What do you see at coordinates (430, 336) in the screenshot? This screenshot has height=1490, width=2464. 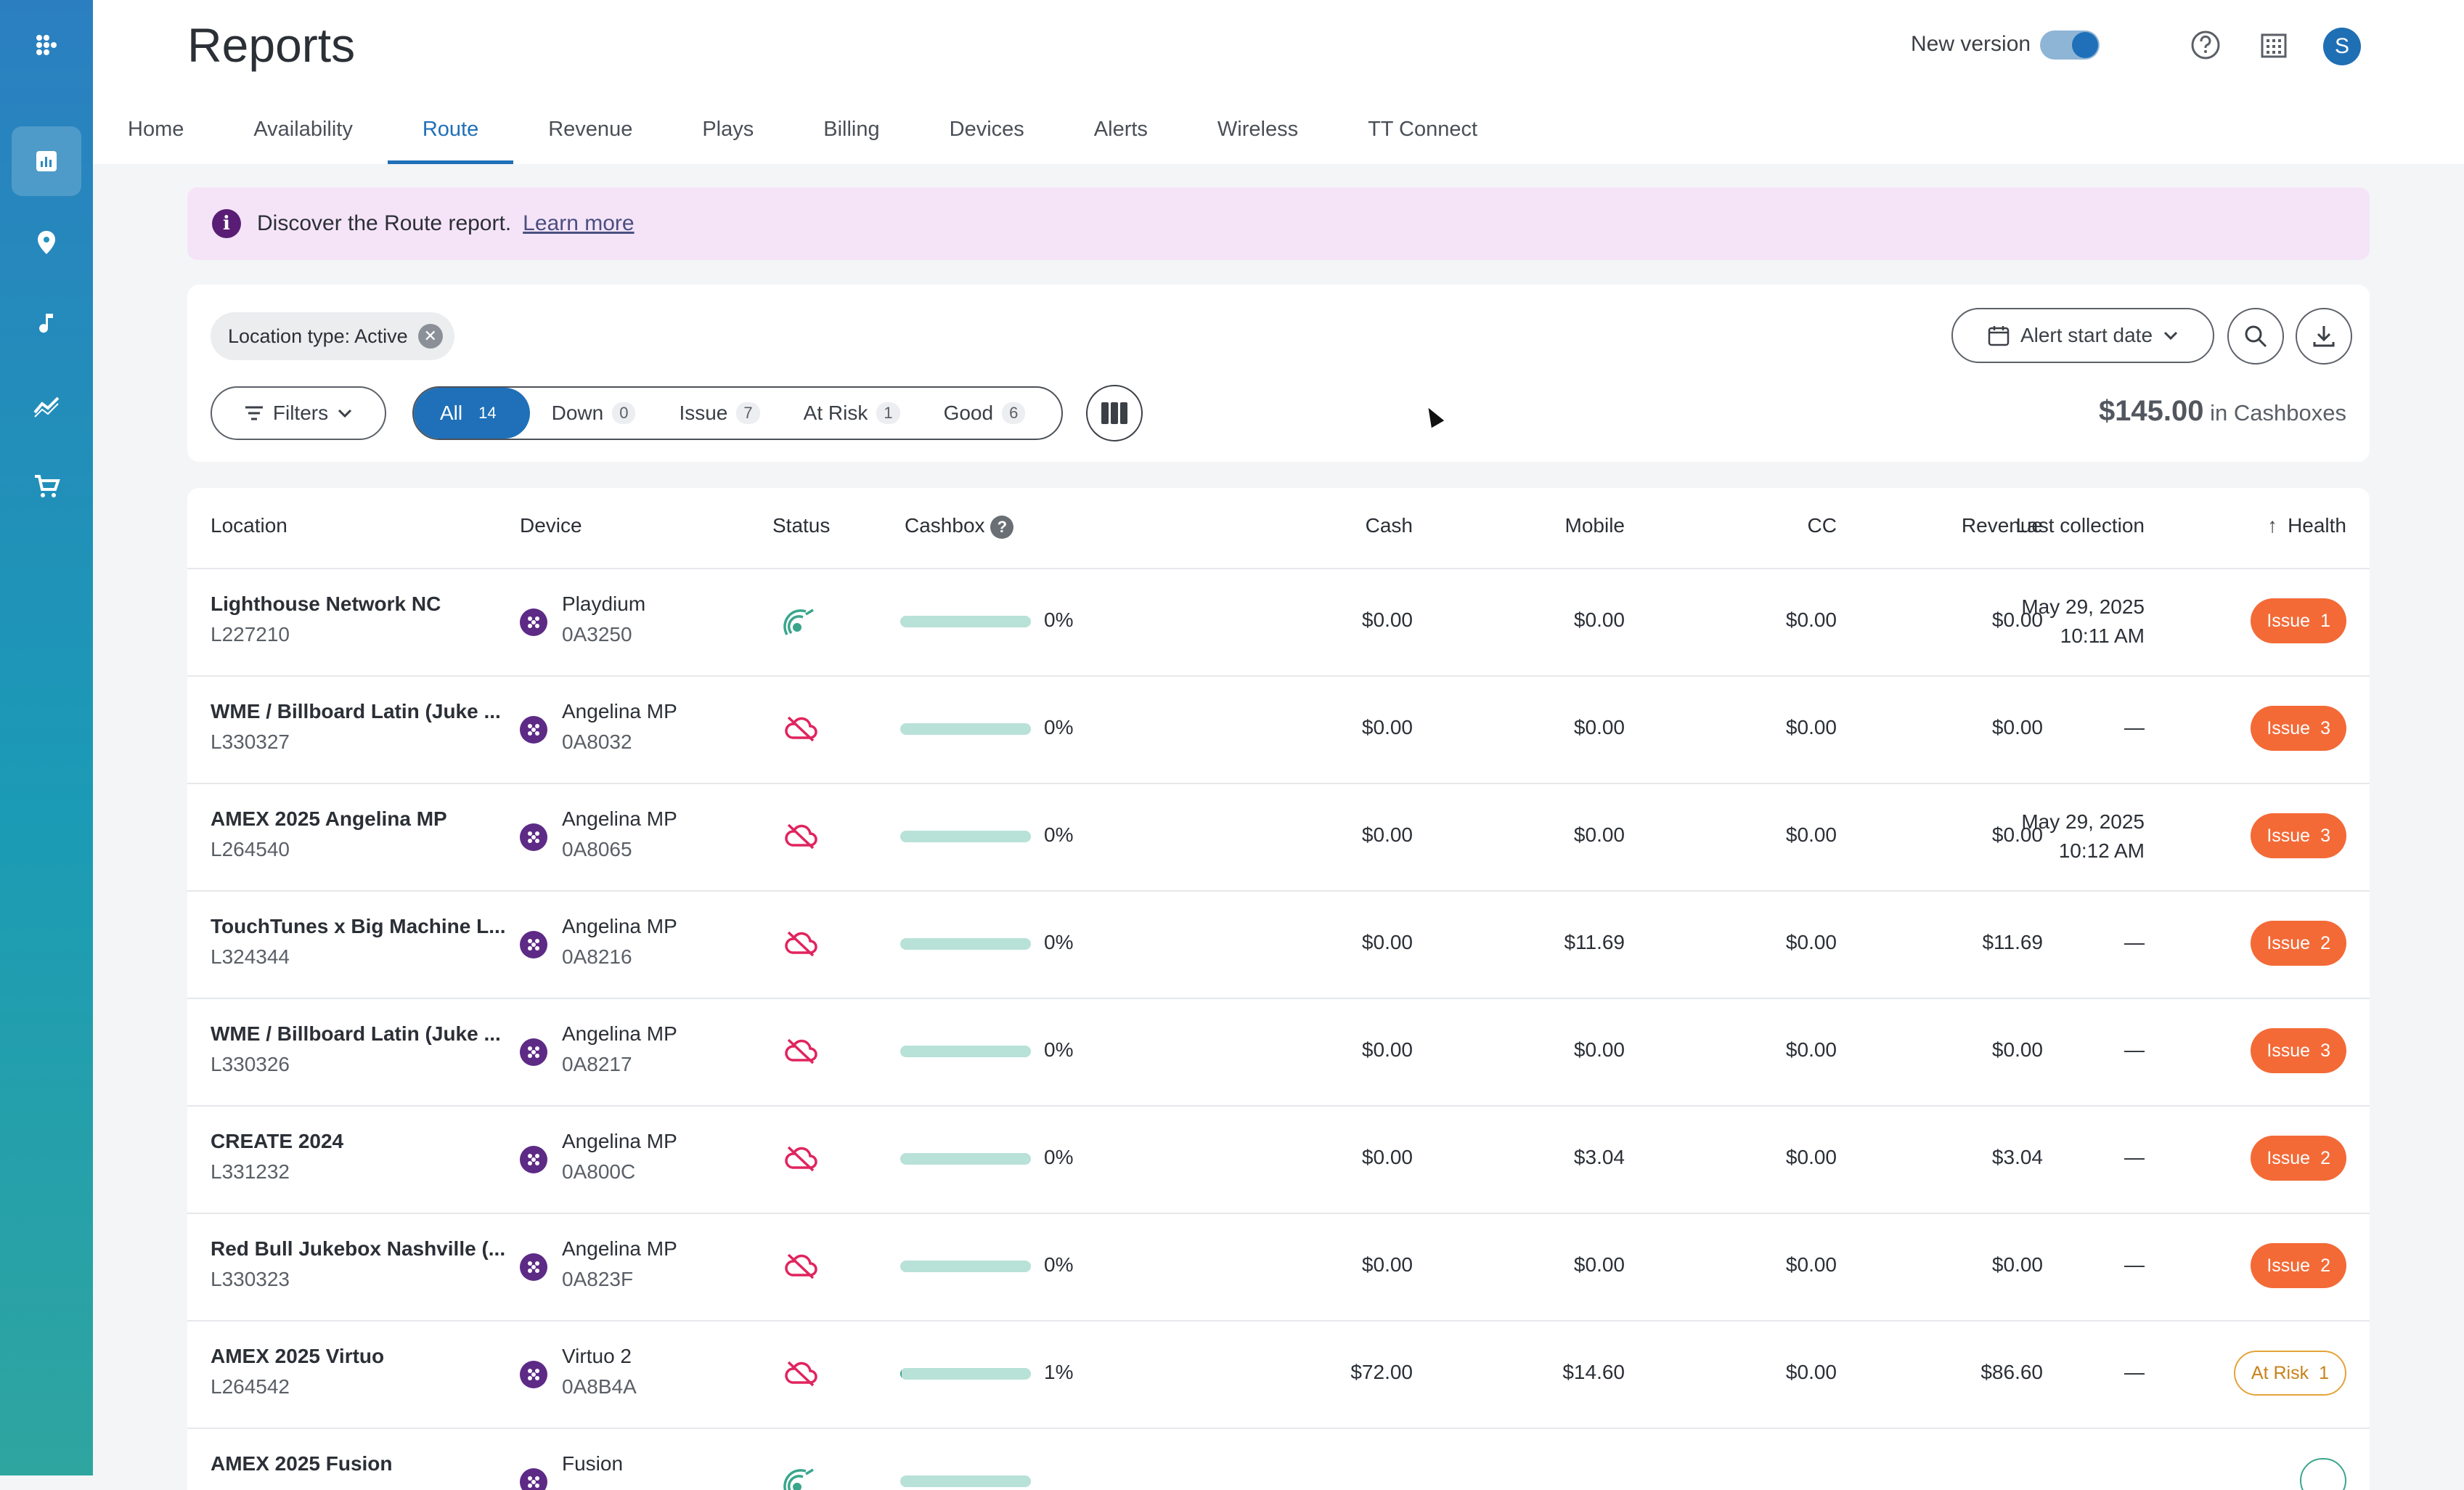 I see `remove-chip-icon: ✕` at bounding box center [430, 336].